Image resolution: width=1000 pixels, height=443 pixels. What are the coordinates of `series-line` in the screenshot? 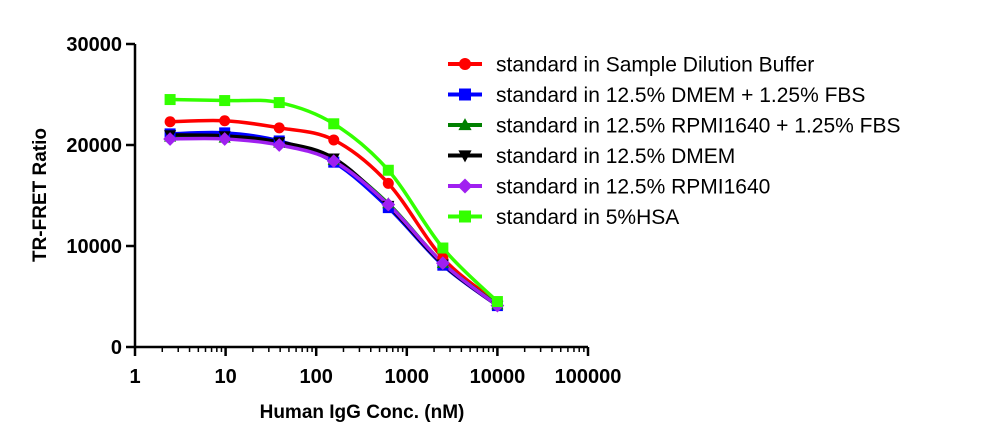 It's located at (334, 211).